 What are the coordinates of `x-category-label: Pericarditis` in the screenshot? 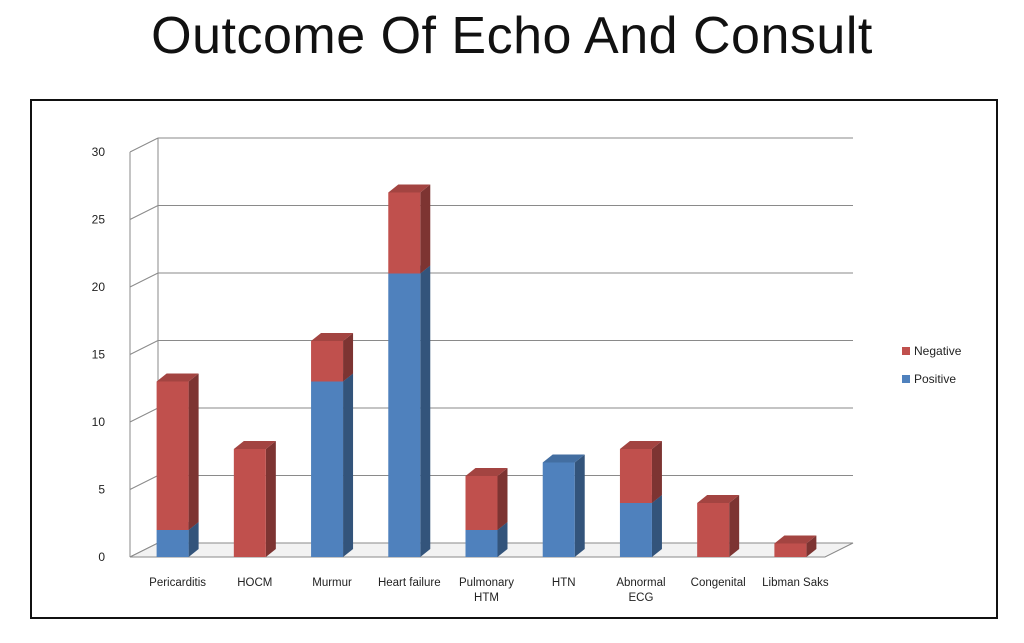 It's located at (177, 583).